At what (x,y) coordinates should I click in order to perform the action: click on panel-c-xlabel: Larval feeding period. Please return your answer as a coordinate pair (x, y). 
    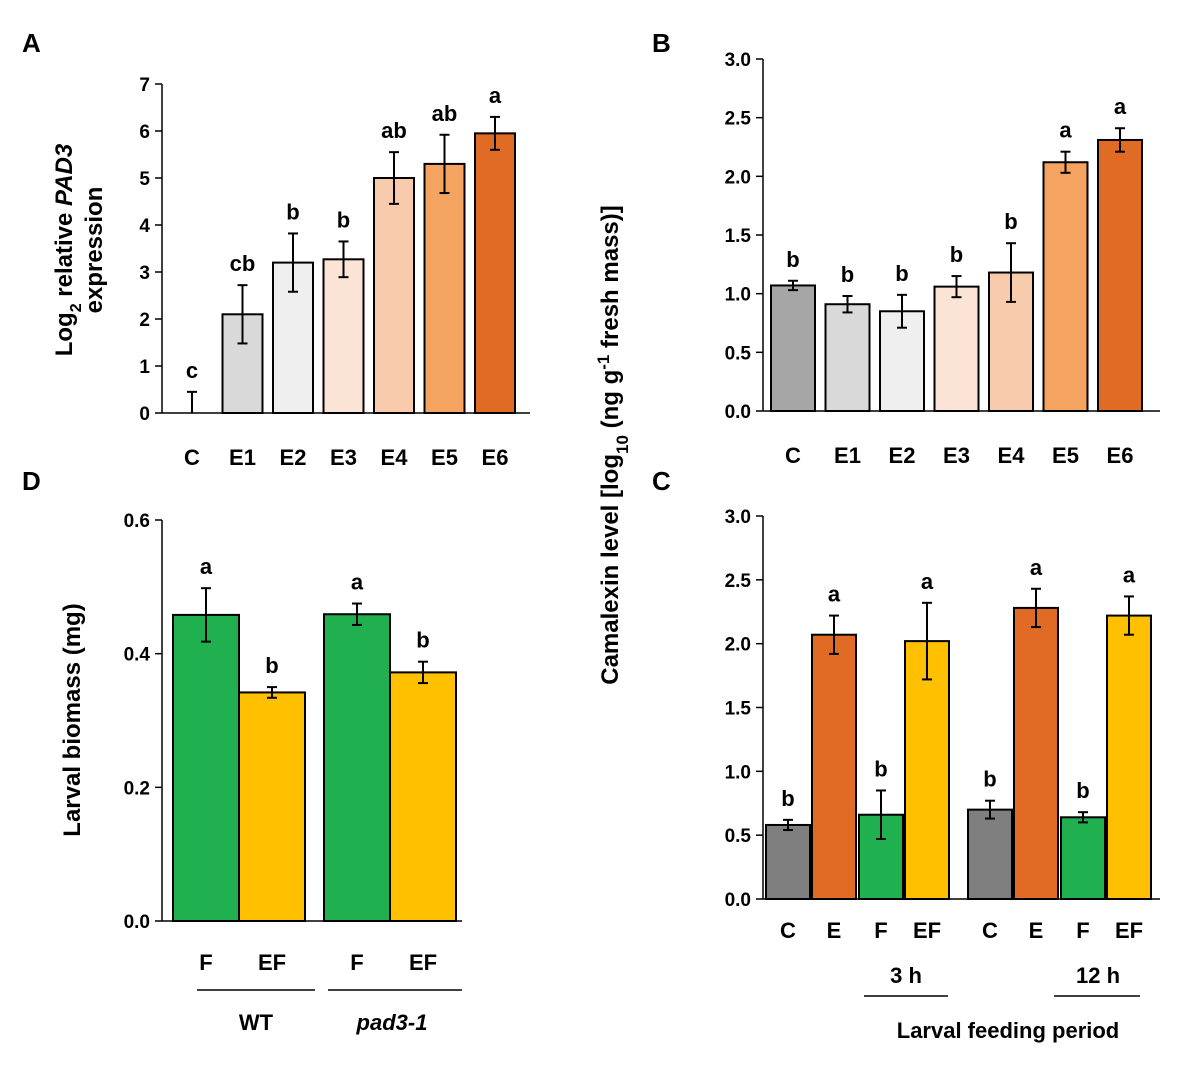
    Looking at the image, I should click on (1008, 1030).